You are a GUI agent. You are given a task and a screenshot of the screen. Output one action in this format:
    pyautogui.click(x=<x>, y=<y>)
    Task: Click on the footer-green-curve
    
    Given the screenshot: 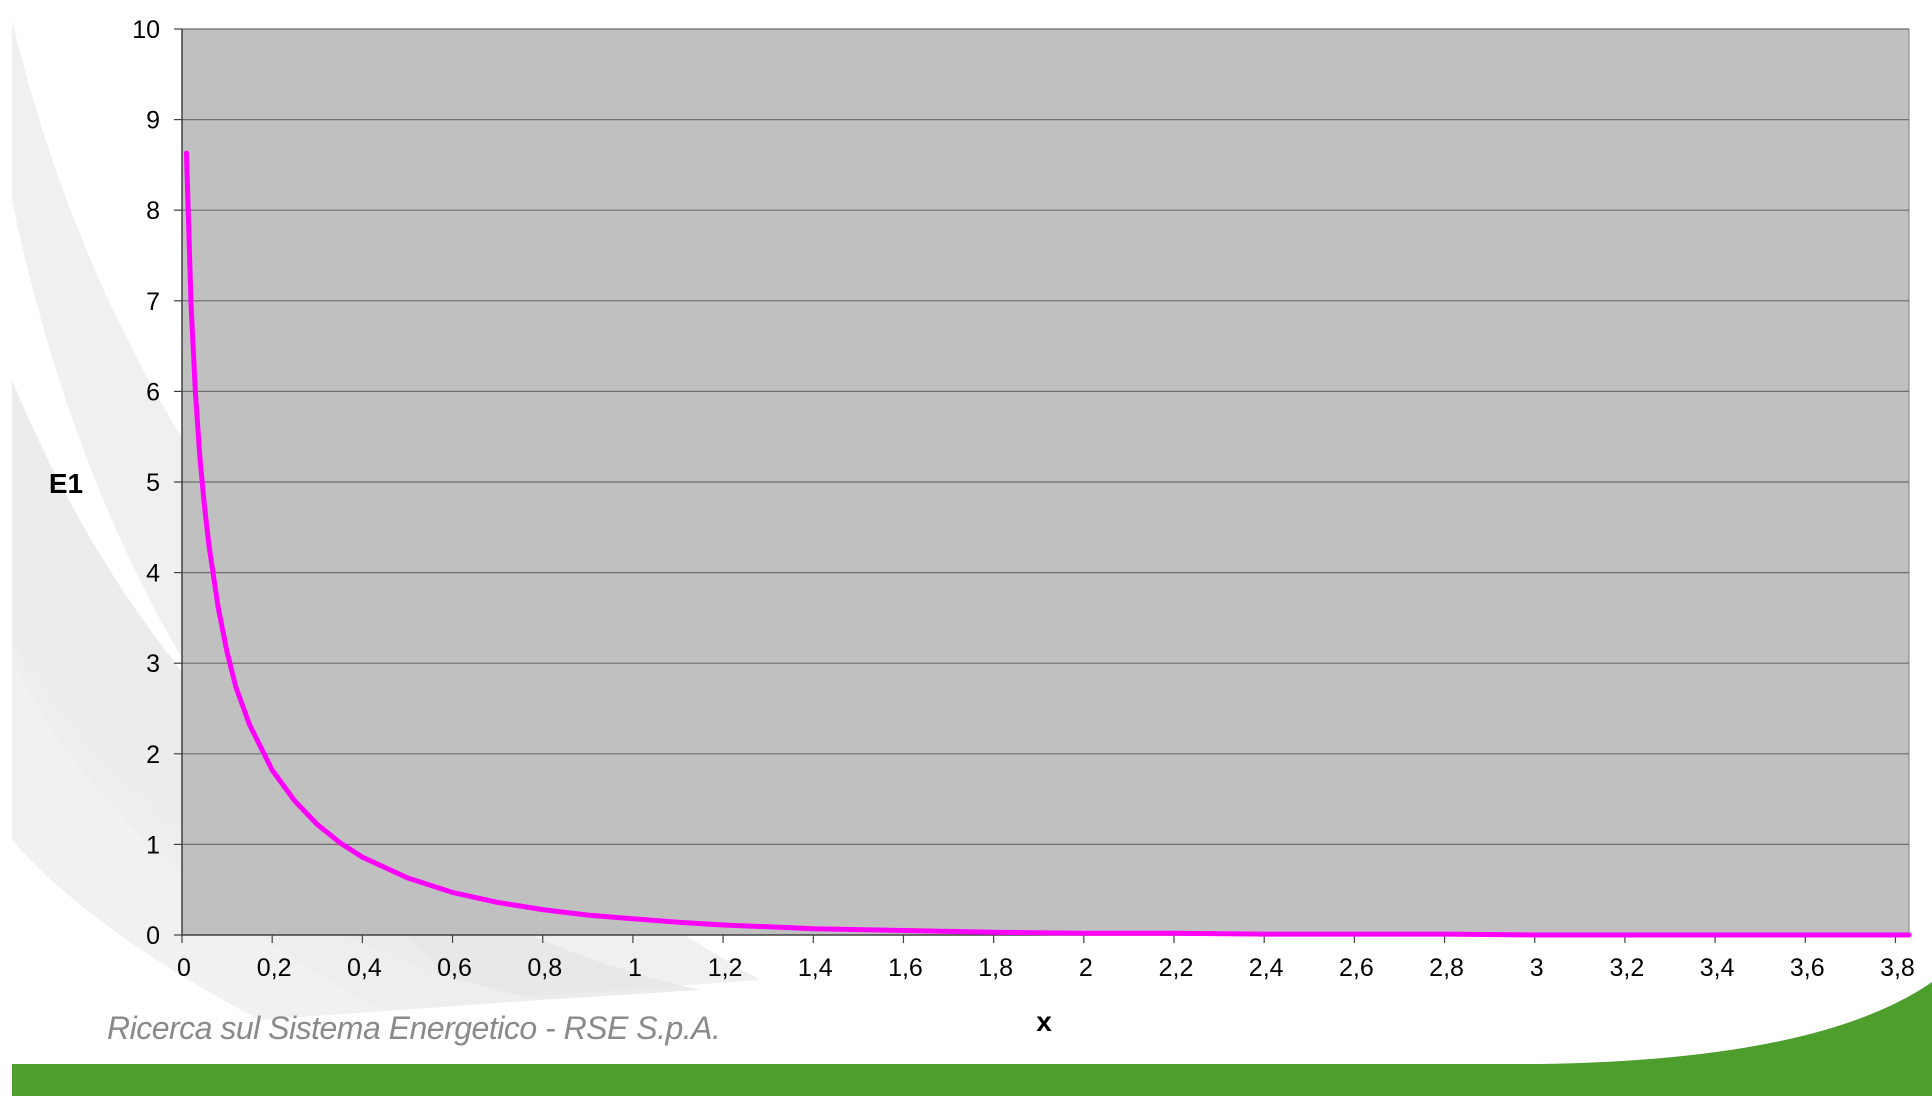 What is the action you would take?
    pyautogui.click(x=1736, y=1023)
    